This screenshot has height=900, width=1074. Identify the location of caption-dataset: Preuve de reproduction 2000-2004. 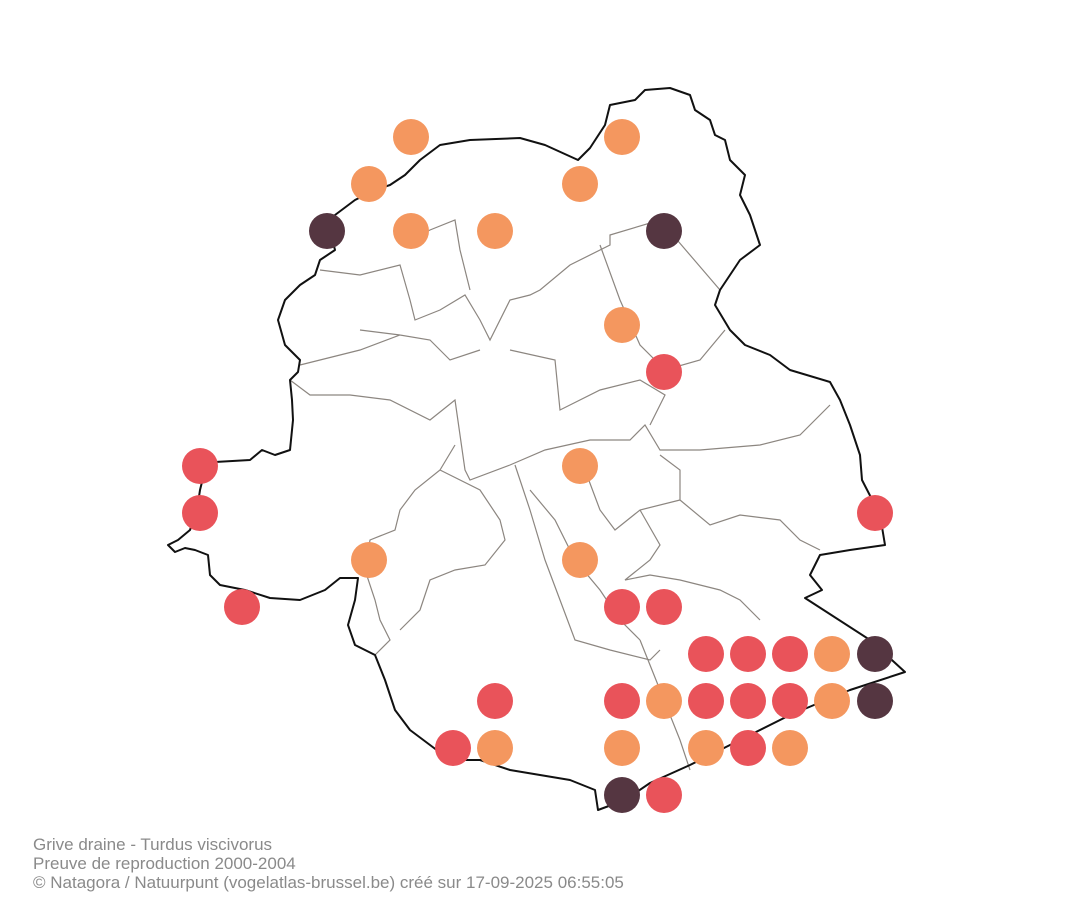
(164, 863).